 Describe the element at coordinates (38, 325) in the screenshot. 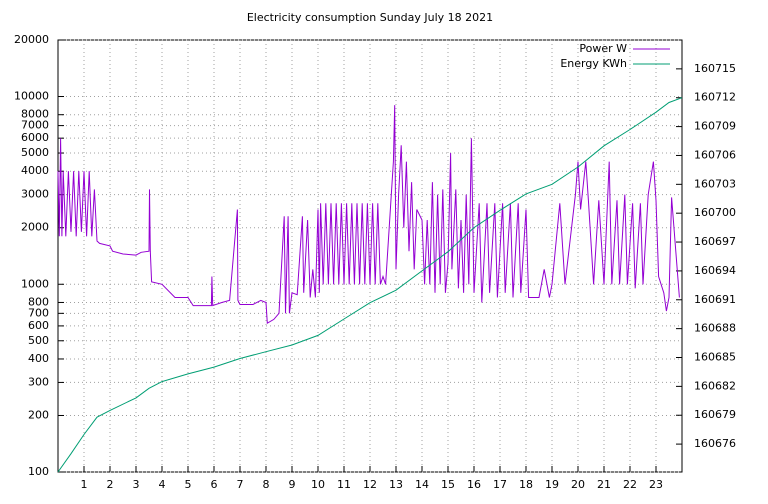

I see `y-tick-label: 600` at that location.